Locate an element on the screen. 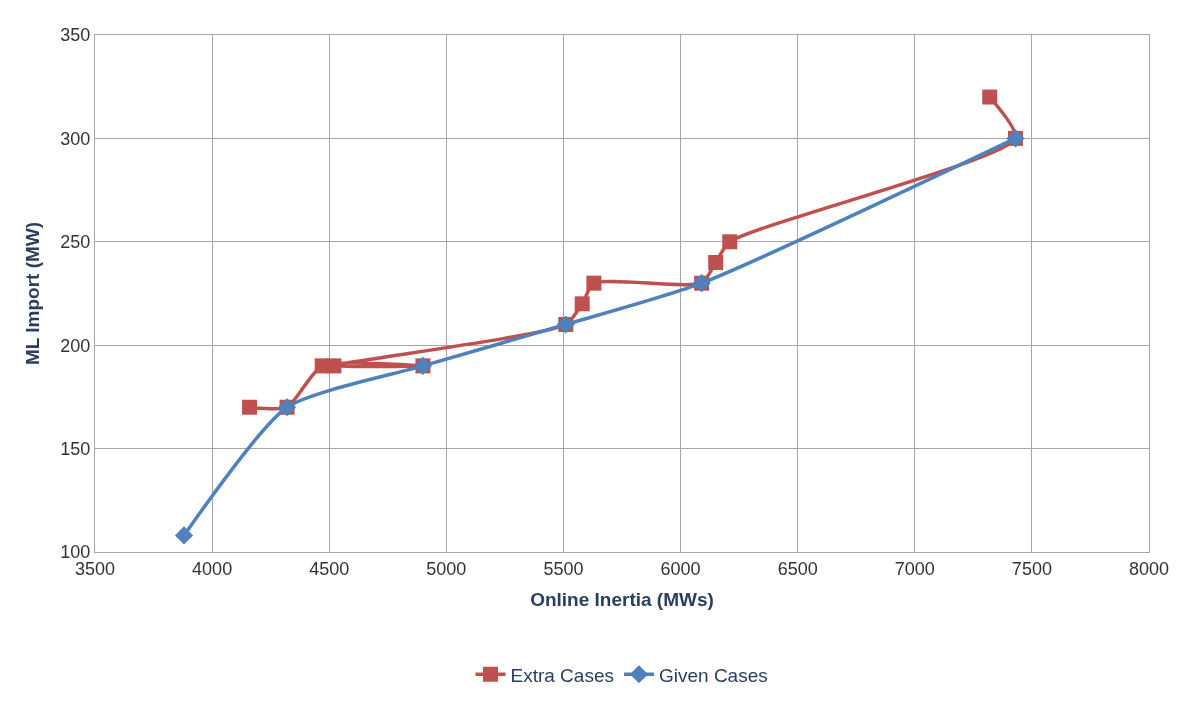 The width and height of the screenshot is (1194, 706). x-tick-label: 5000 is located at coordinates (446, 568).